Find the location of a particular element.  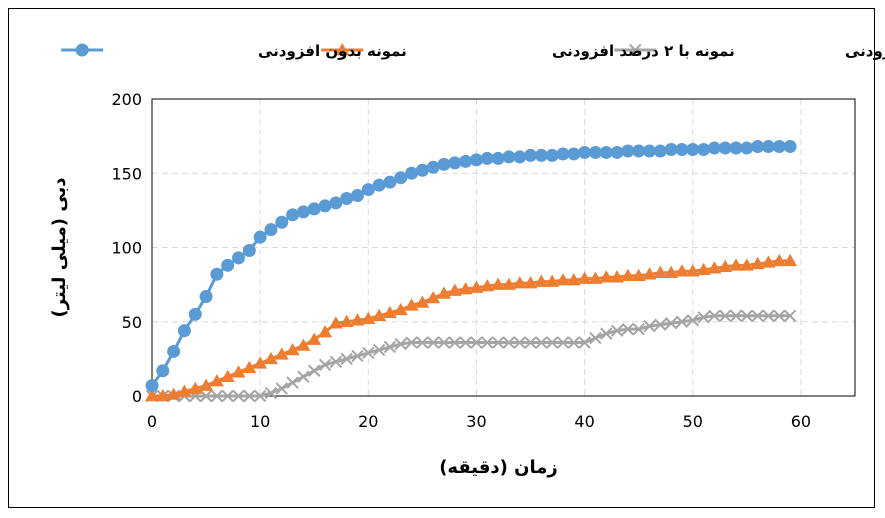

legend-label: نمونه با ۵ درصد افزودنی is located at coordinates (865, 51).